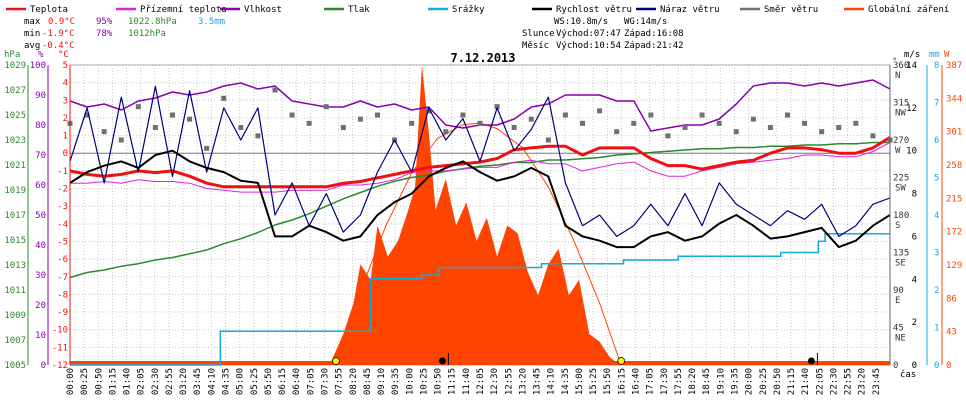 This screenshot has width=966, height=400. What do you see at coordinates (621, 361) in the screenshot?
I see `sunset-marker` at bounding box center [621, 361].